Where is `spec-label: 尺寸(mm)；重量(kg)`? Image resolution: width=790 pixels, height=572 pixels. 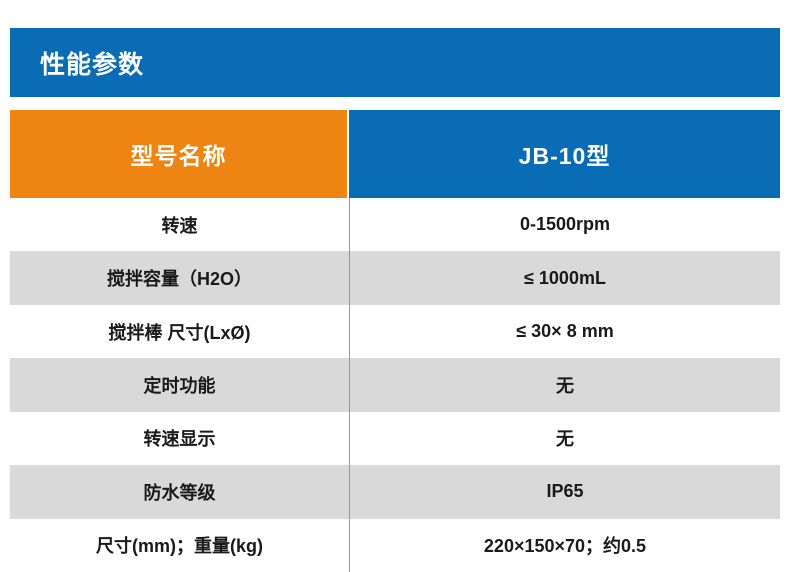
spec-label: 尺寸(mm)；重量(kg) is located at coordinates (179, 546).